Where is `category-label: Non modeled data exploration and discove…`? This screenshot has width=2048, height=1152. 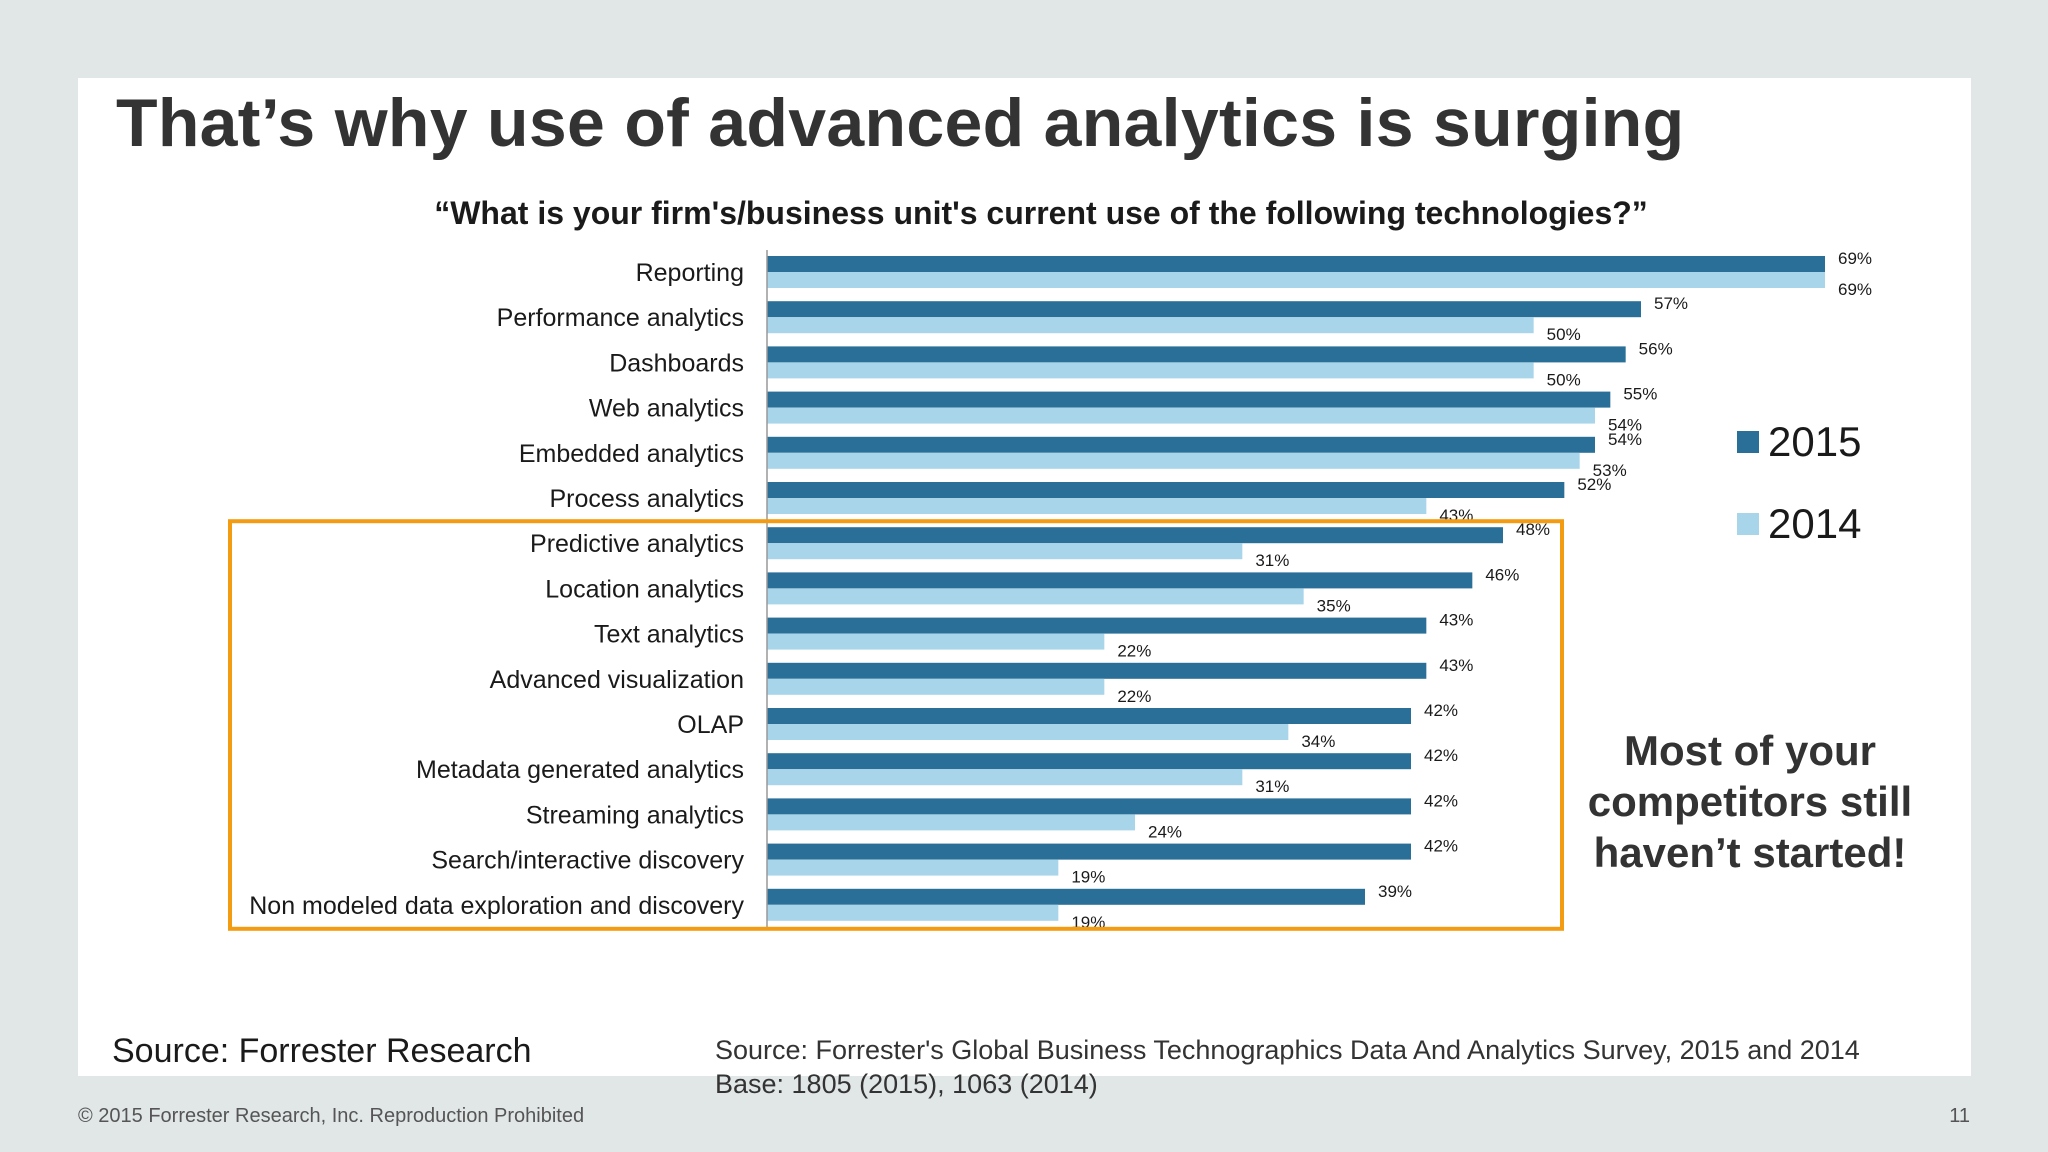
category-label: Non modeled data exploration and discove… is located at coordinates (496, 906).